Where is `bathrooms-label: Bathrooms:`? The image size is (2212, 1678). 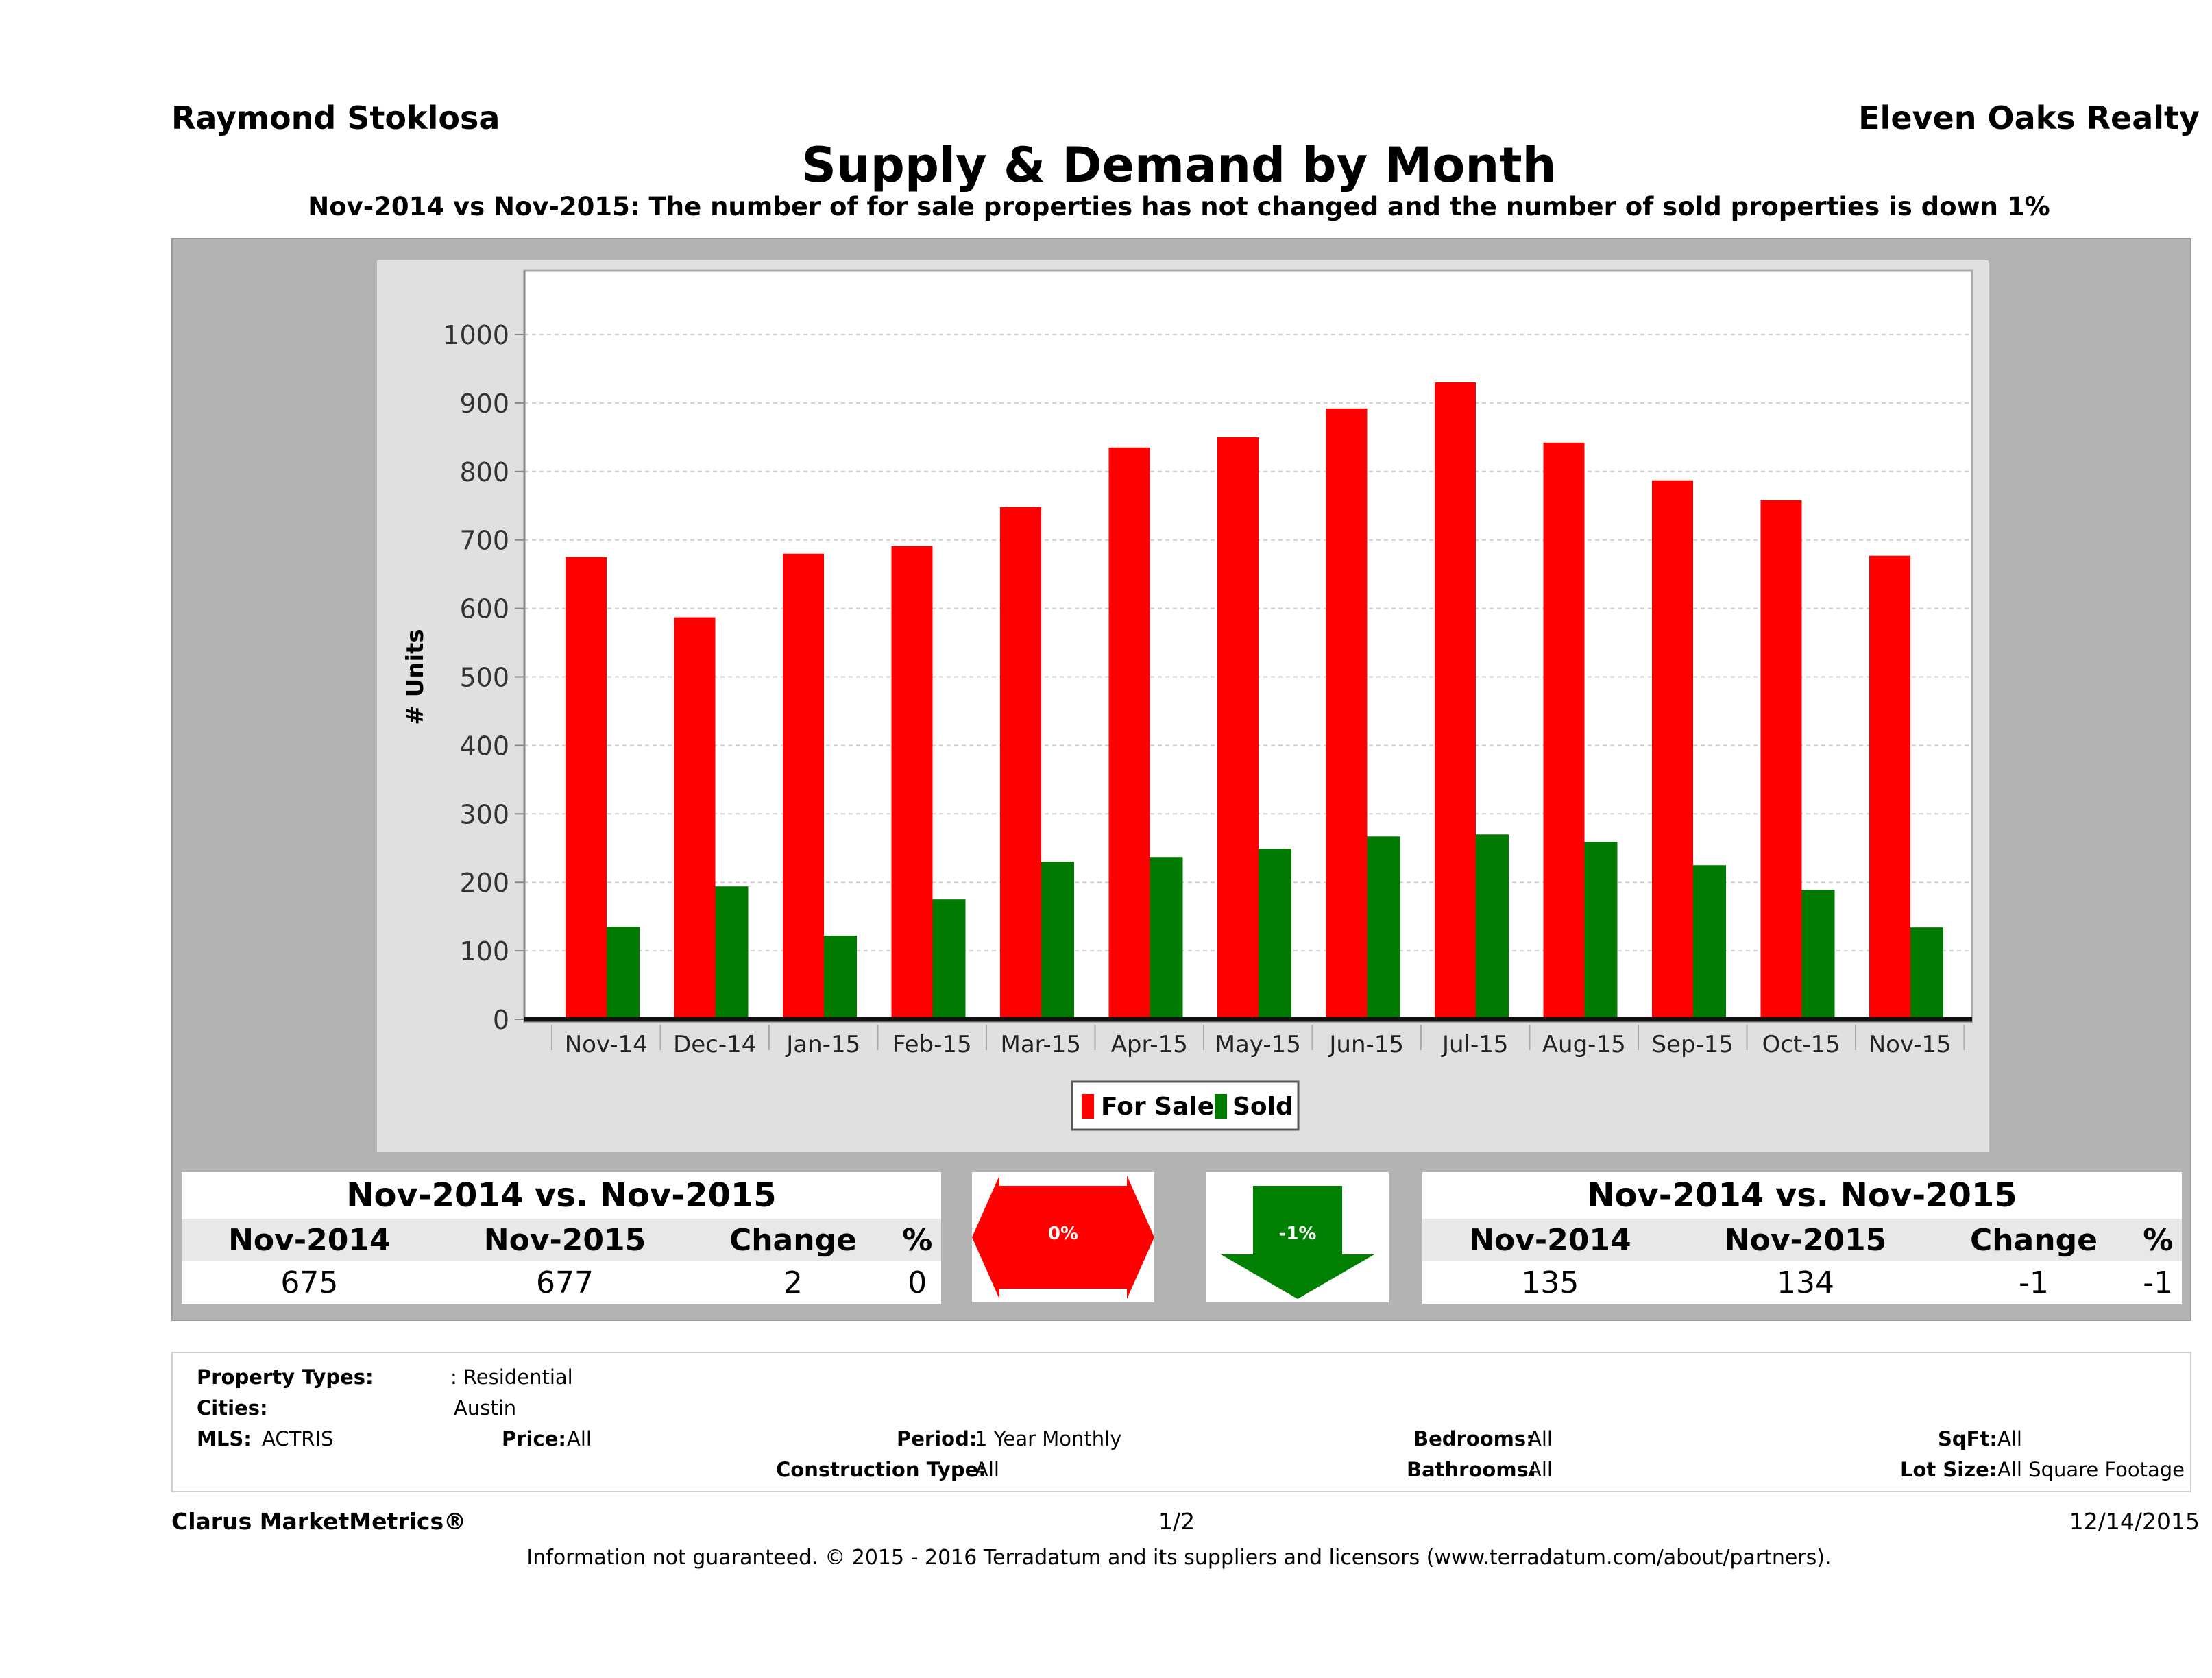 bathrooms-label: Bathrooms: is located at coordinates (1472, 1470).